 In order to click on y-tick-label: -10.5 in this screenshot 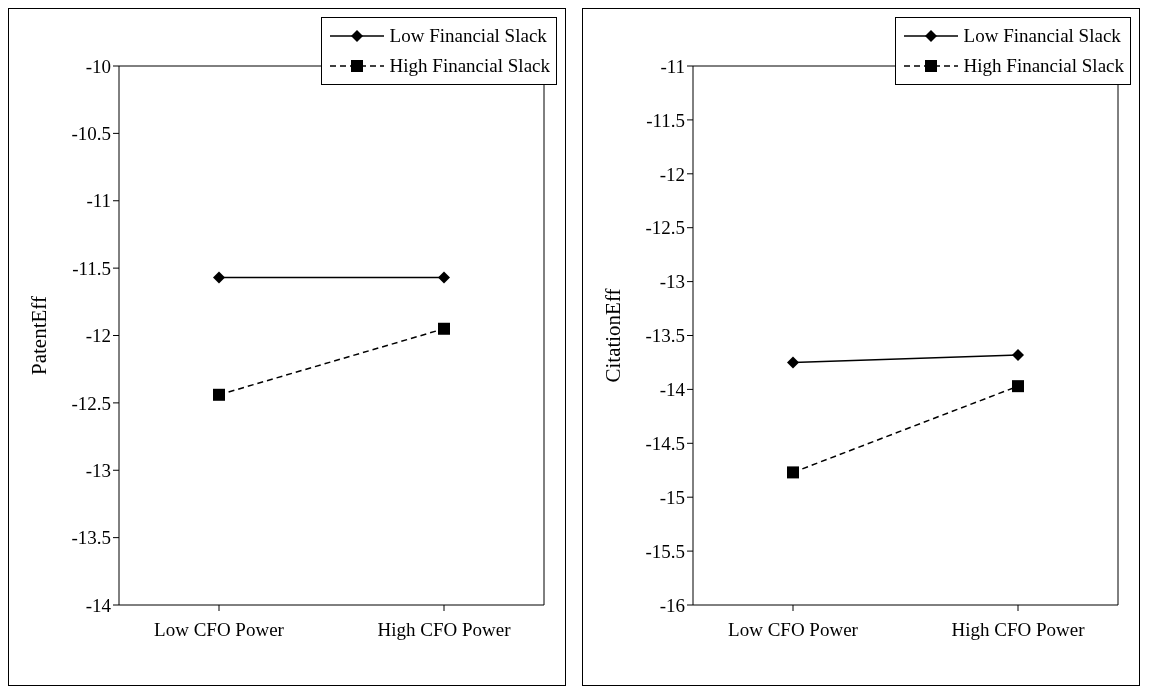, I will do `click(91, 134)`.